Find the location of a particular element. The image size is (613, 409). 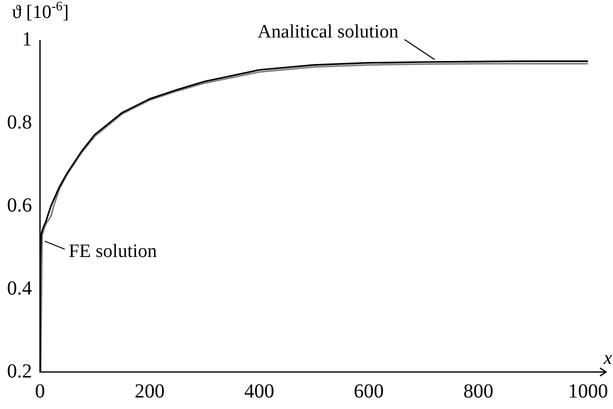

x-tick-label: 400 is located at coordinates (259, 391).